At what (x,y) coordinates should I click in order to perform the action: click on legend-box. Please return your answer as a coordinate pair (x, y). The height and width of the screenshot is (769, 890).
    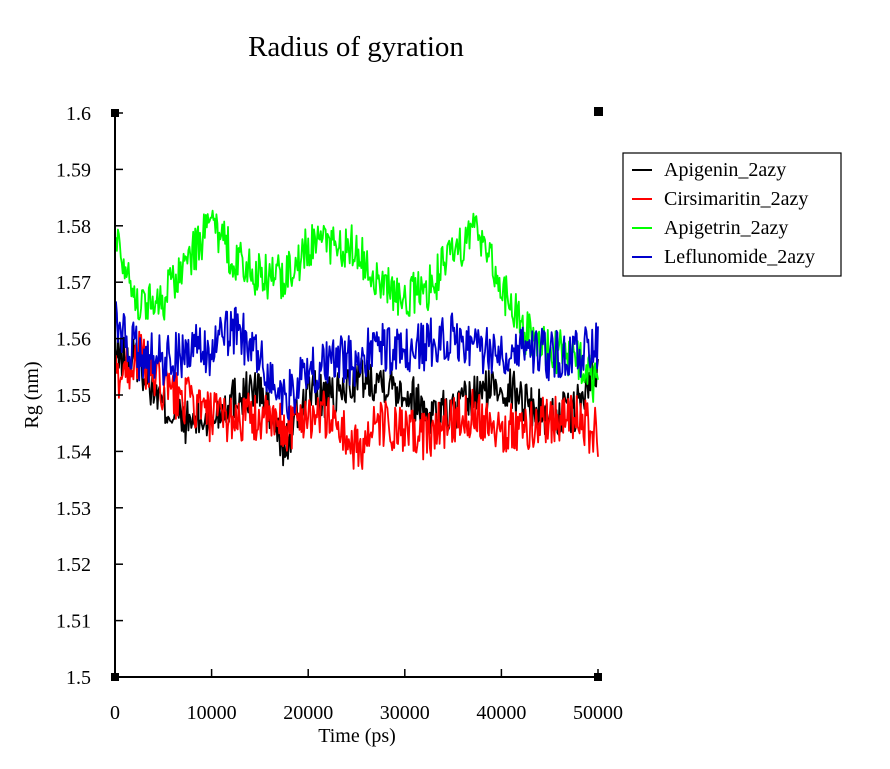
    Looking at the image, I should click on (732, 214).